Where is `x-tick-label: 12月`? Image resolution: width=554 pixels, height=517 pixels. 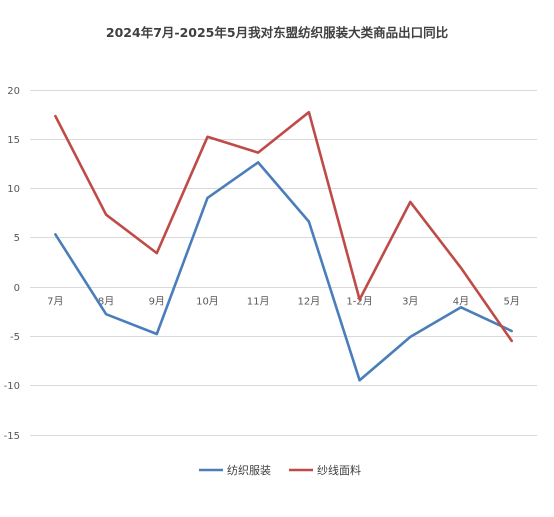
x-tick-label: 12月 is located at coordinates (308, 302).